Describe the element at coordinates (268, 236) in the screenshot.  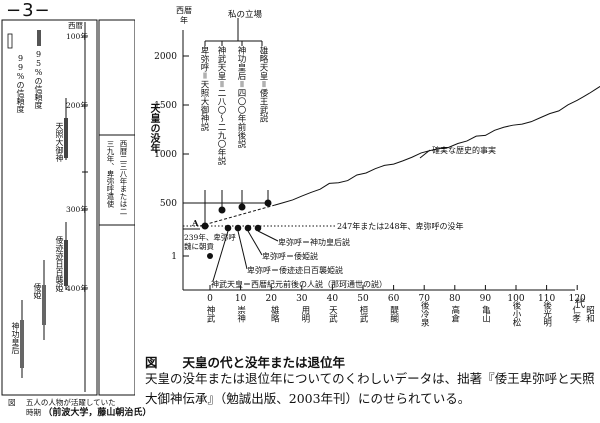
I see `pointer-jingu` at that location.